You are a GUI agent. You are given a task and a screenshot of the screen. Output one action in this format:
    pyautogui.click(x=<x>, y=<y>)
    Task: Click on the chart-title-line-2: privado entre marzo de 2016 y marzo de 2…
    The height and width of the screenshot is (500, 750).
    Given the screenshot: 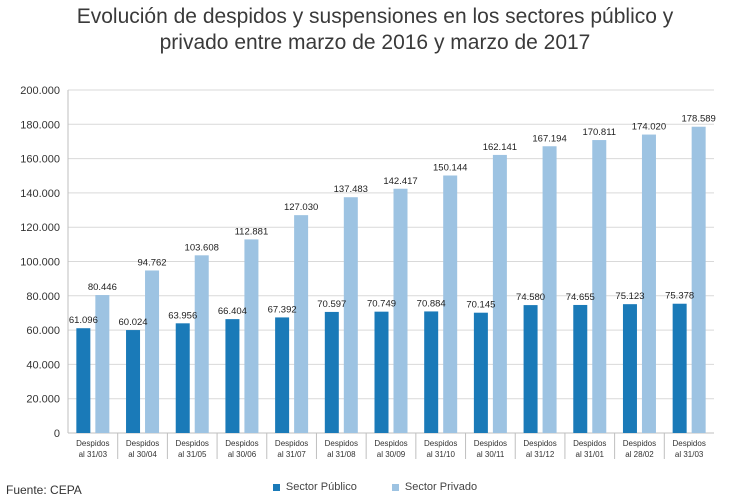 What is the action you would take?
    pyautogui.click(x=375, y=42)
    